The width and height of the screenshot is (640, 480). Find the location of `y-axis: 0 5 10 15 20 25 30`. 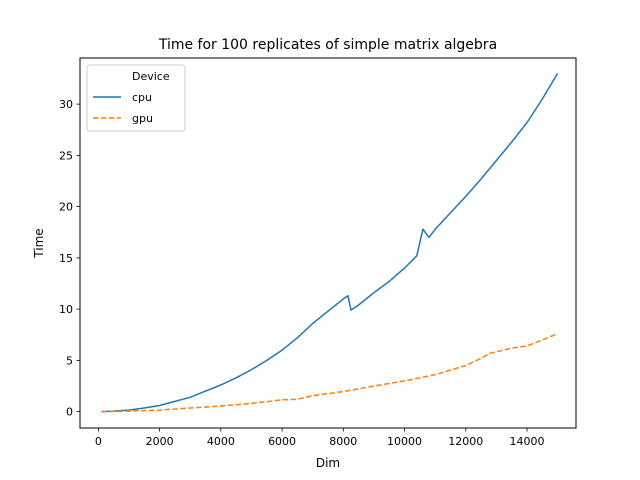

y-axis: 0 5 10 15 20 25 30 is located at coordinates (69, 258).